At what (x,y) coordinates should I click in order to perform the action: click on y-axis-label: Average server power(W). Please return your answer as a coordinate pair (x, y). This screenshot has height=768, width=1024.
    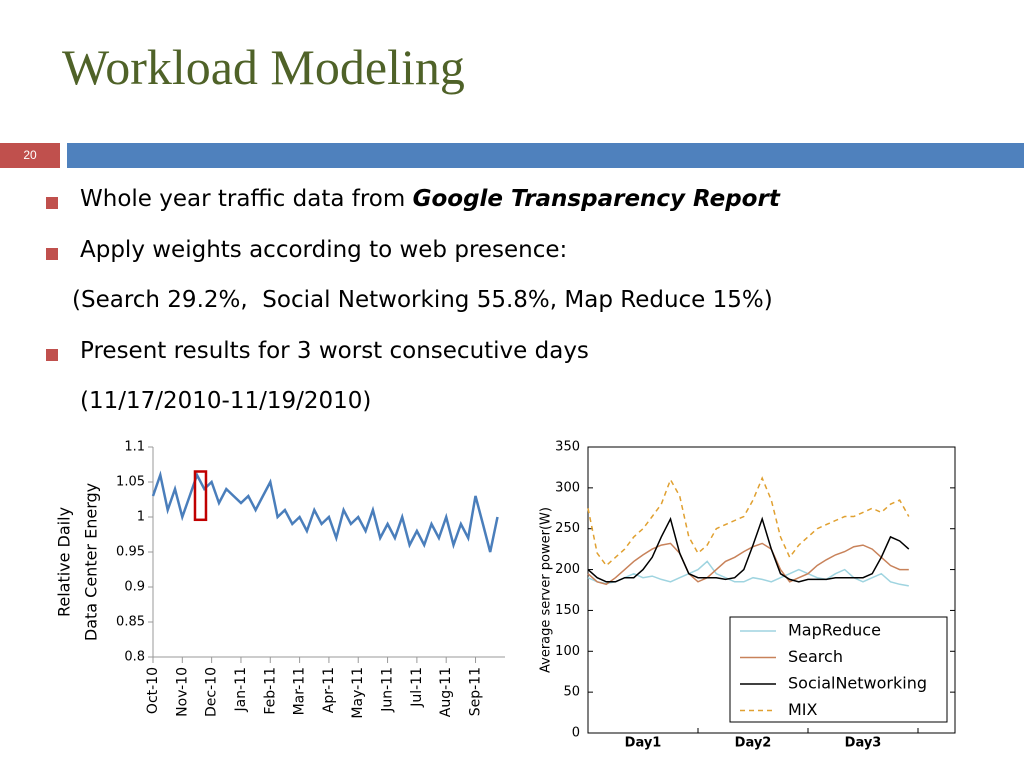
    Looking at the image, I should click on (546, 590).